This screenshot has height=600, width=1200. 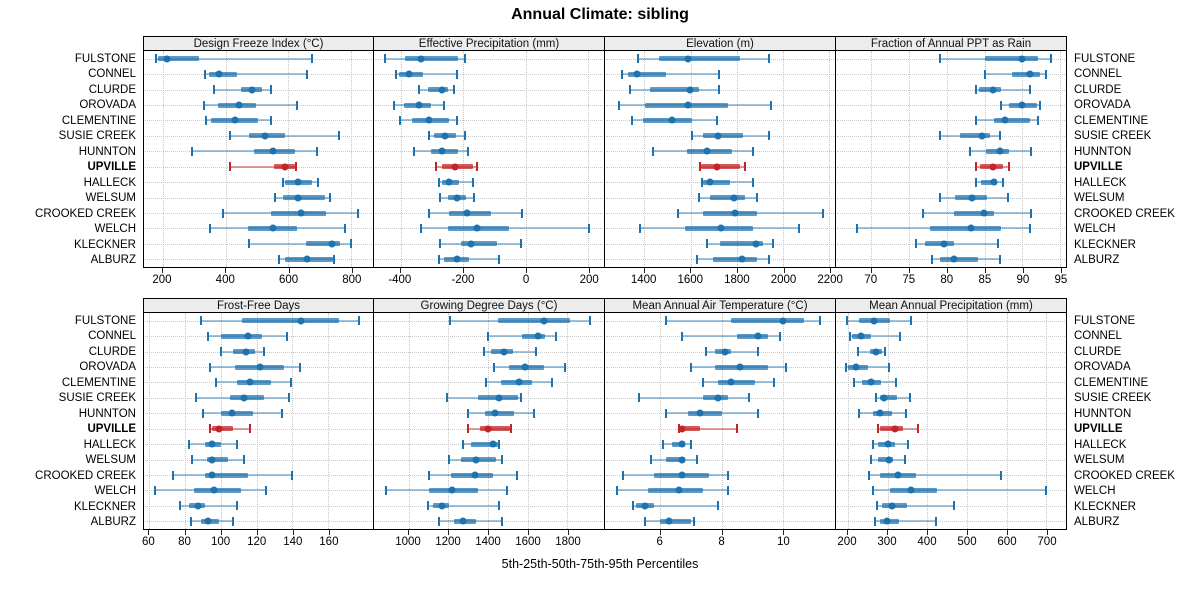 I want to click on panel: Design Freeze Index (°C) 200 400 600 800, so click(x=258, y=163).